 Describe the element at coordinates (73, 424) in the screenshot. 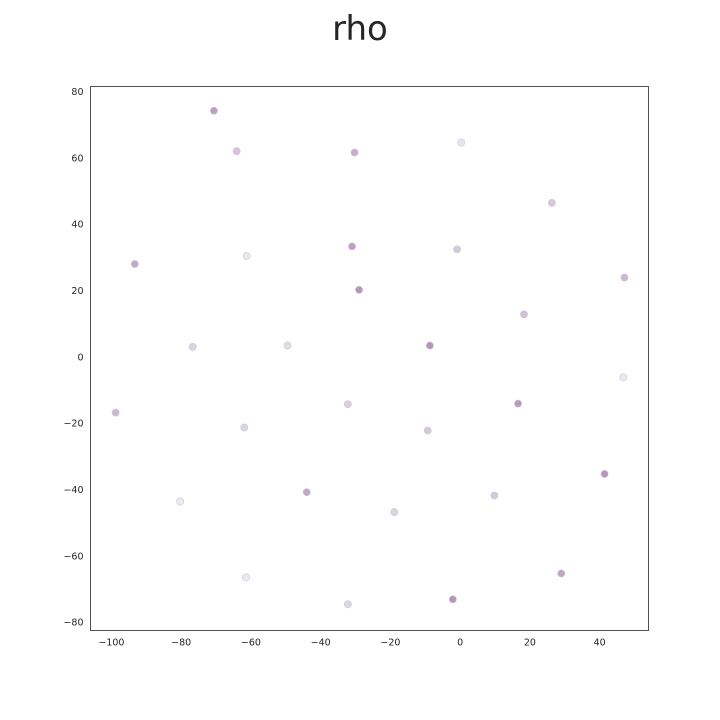

I see `y-tick-label: −20` at that location.